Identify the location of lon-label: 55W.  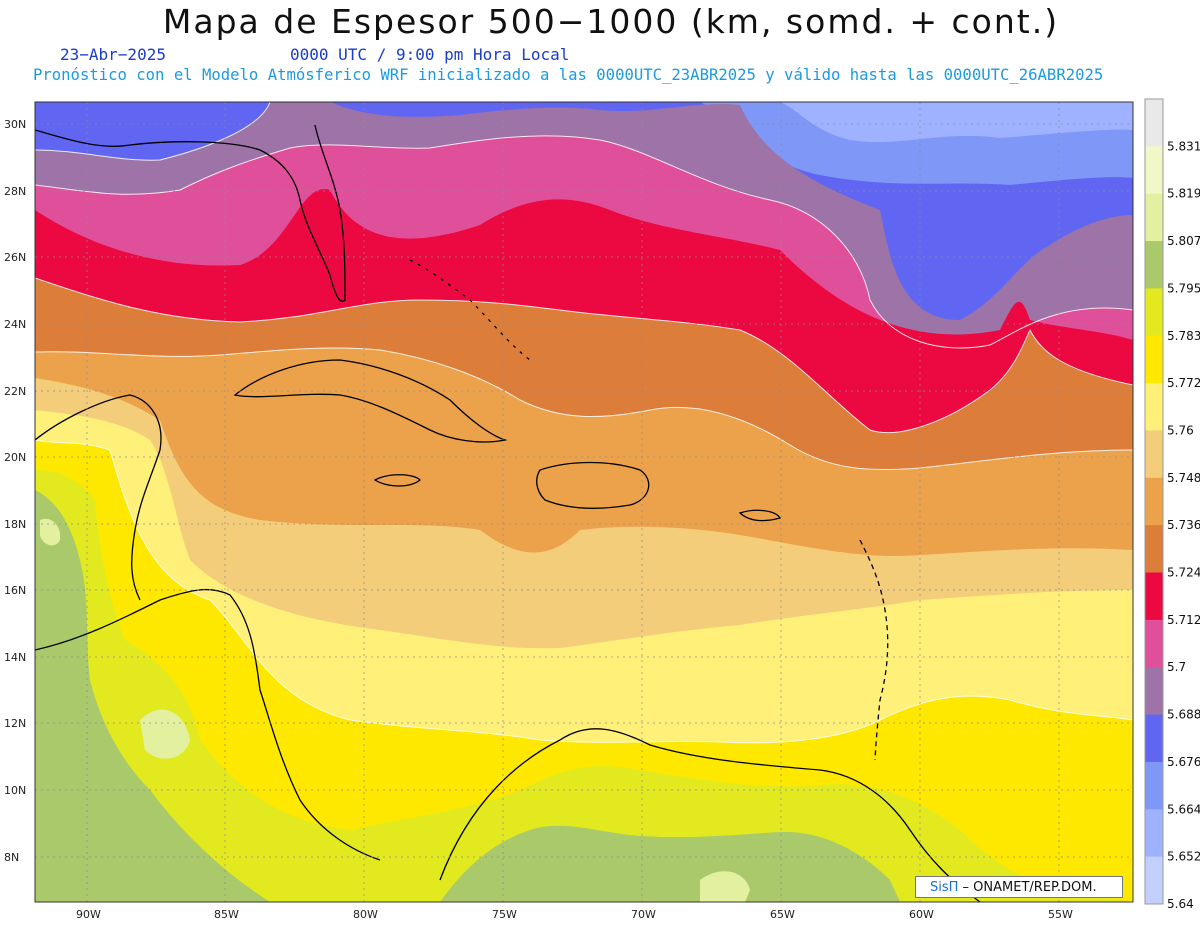
(1060, 914).